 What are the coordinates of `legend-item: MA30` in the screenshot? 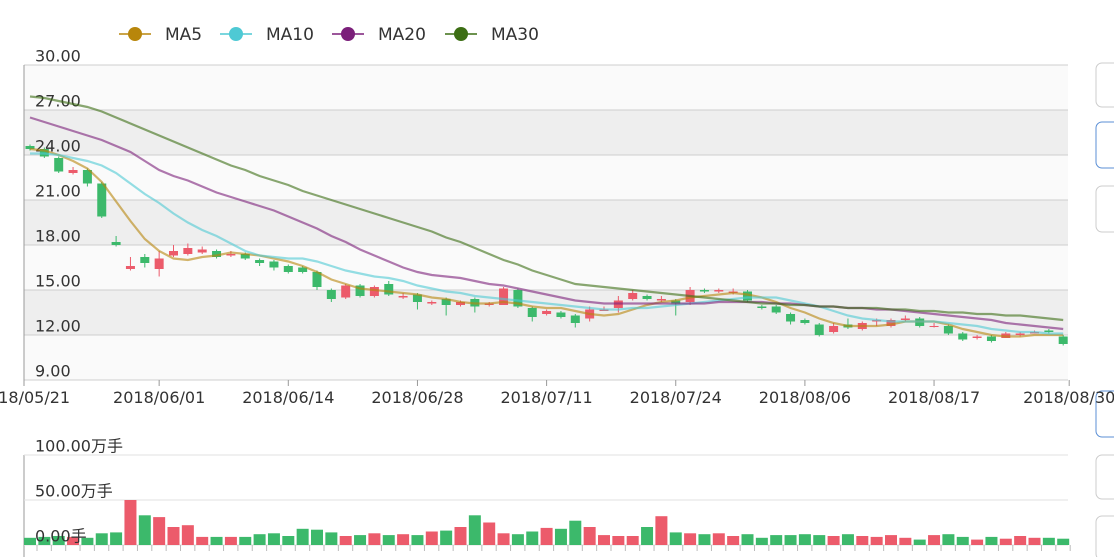 It's located at (492, 35).